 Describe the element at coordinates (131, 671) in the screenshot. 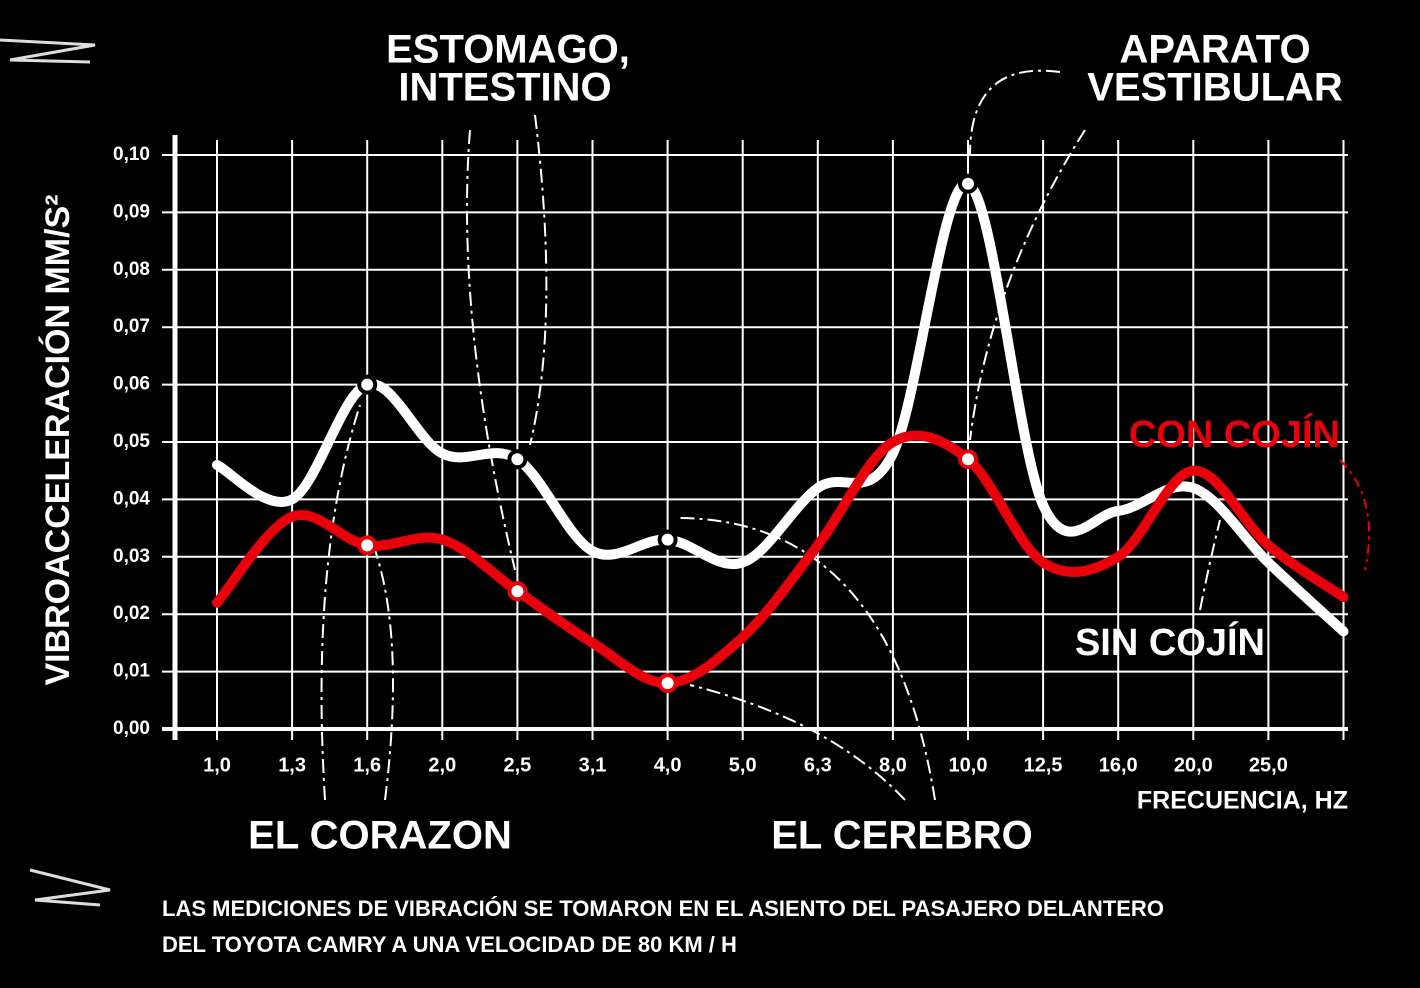

I see `y-tick-label: 0,01` at that location.